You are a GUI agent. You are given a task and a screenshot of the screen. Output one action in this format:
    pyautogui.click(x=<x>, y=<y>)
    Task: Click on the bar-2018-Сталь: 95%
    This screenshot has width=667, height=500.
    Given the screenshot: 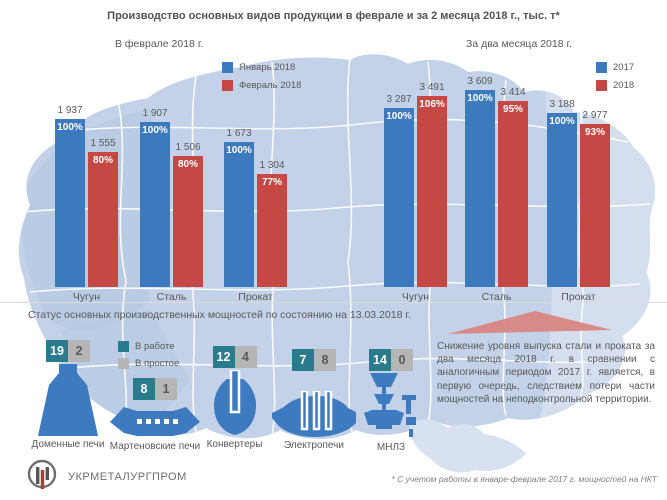 What is the action you would take?
    pyautogui.click(x=513, y=194)
    